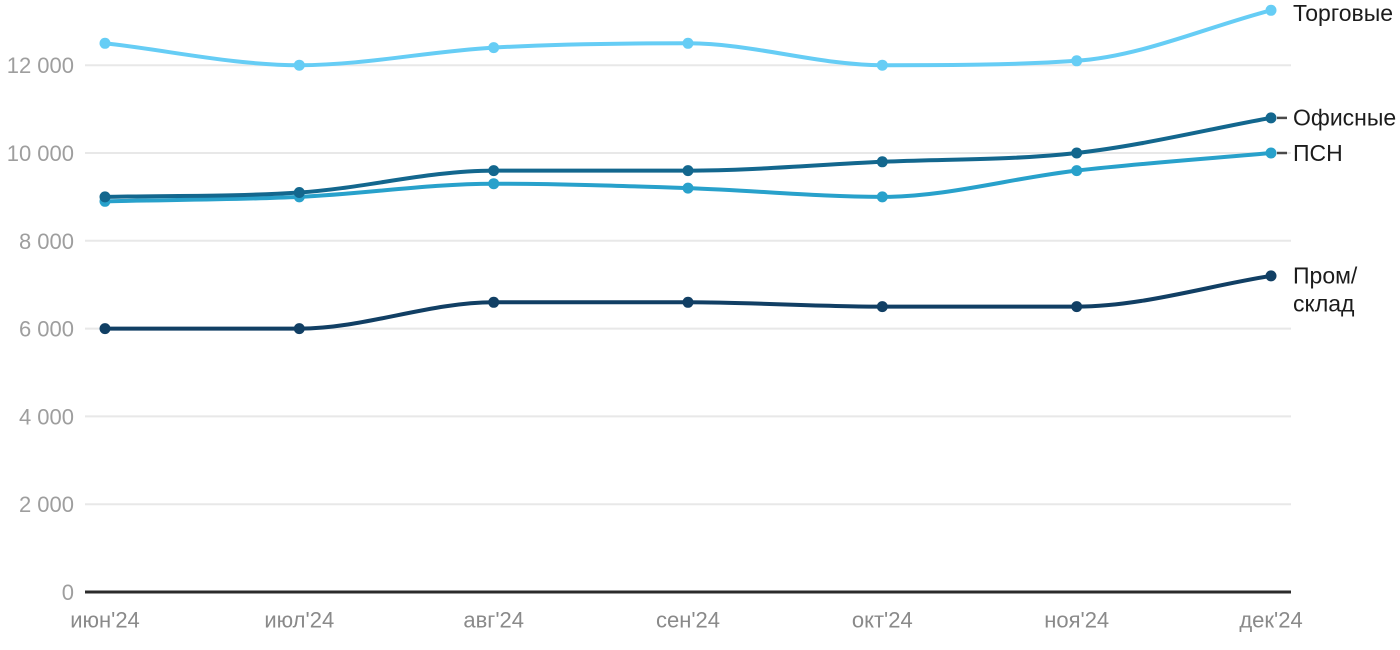 This screenshot has width=1400, height=650. I want to click on series-labels: Торговые Офисные ПСН Пром/склад, so click(1336, 158).